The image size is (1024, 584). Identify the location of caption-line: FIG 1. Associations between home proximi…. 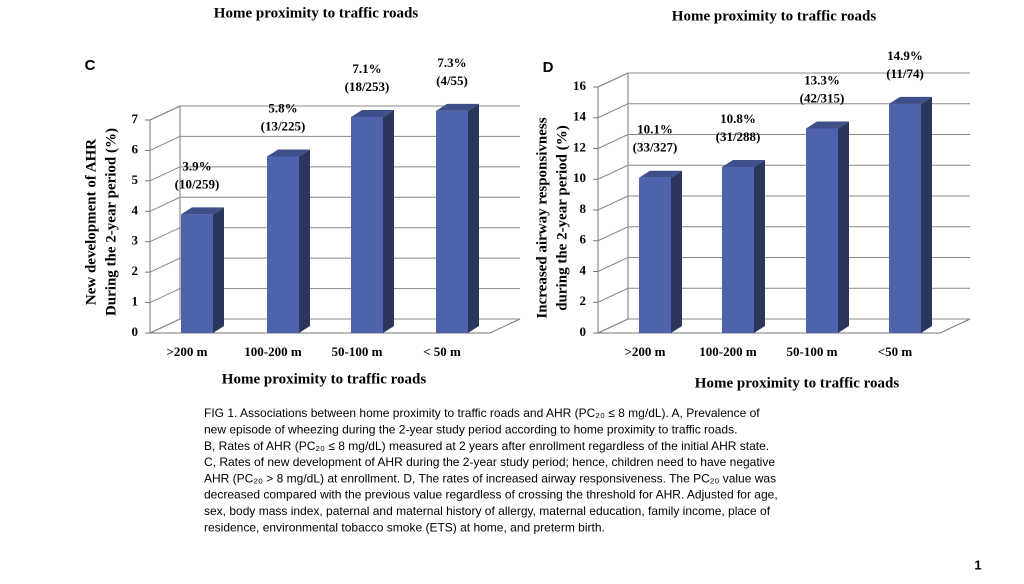
(482, 413).